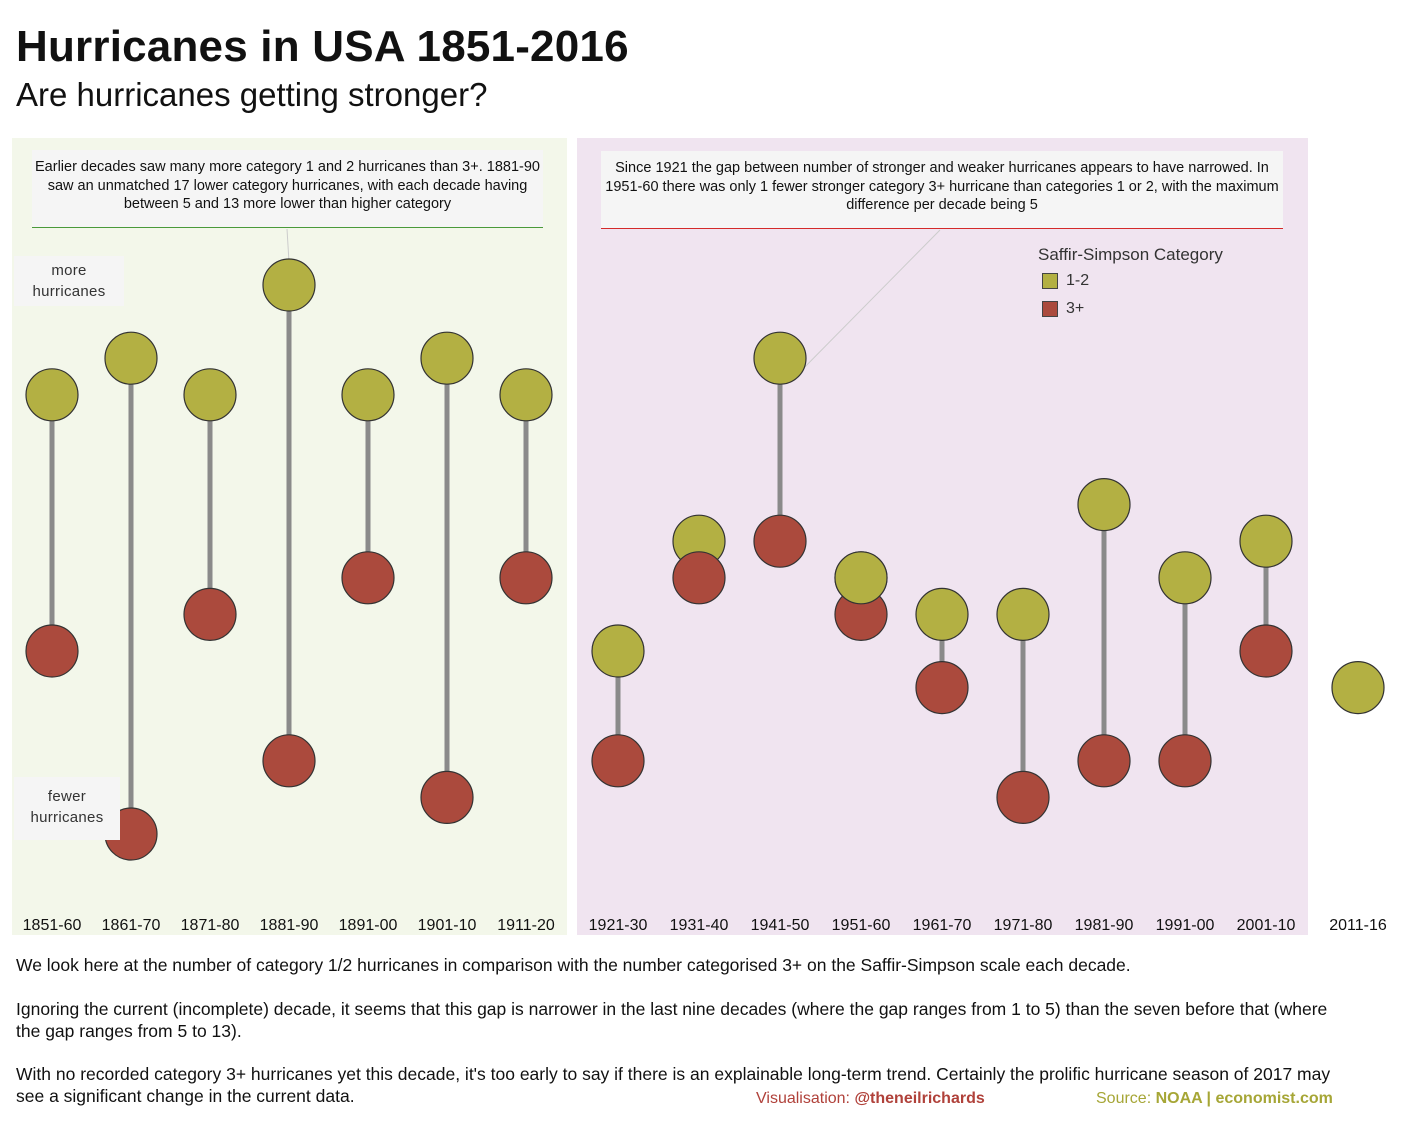 The image size is (1408, 1125). I want to click on legend-title: Saffir-Simpson Category, so click(1130, 254).